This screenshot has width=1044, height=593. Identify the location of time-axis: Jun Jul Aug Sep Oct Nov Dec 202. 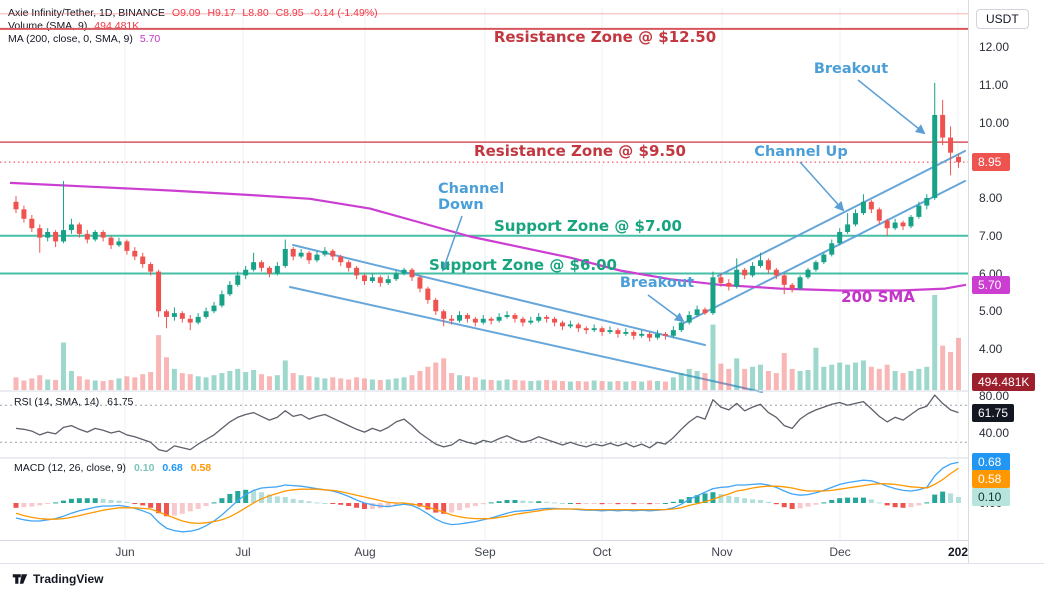
(484, 552).